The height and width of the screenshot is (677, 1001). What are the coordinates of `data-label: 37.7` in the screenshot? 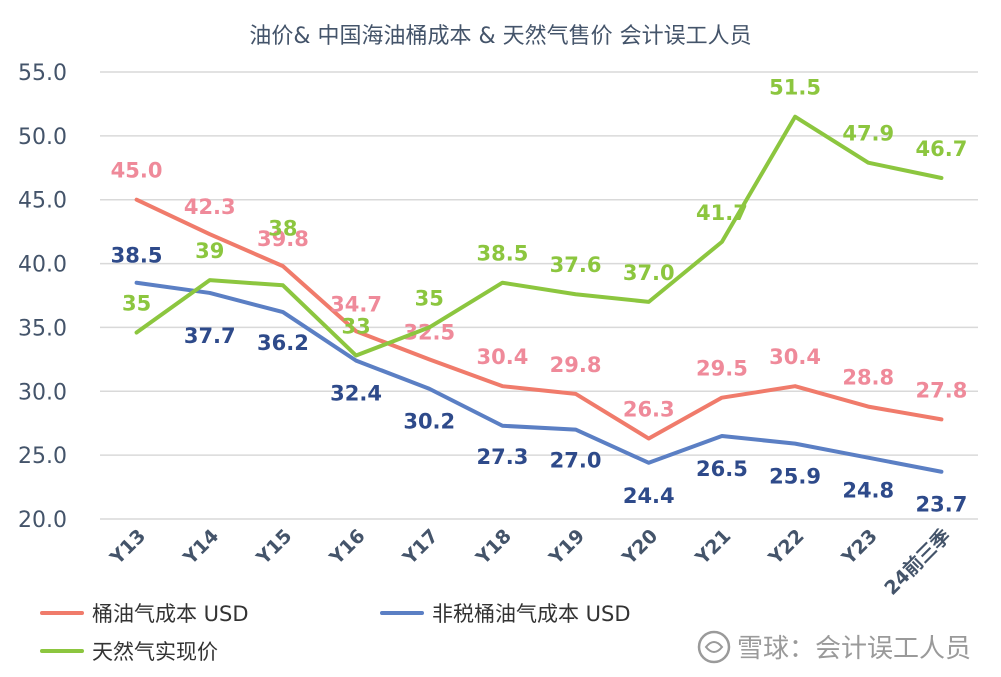 It's located at (210, 336).